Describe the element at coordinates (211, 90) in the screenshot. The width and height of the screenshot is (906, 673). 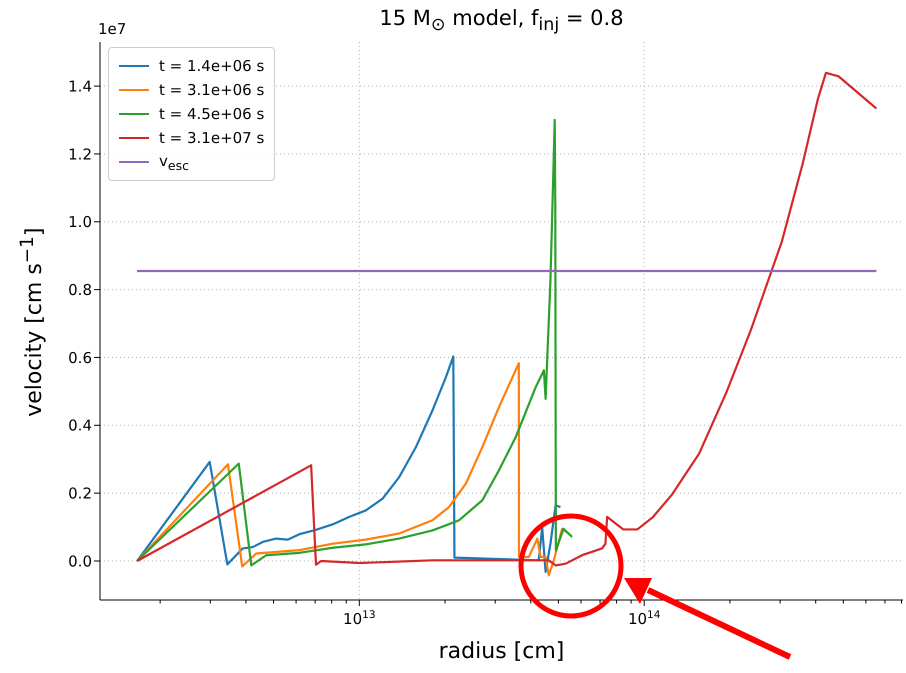
I see `legend-label: t = 3.1e+06 s` at that location.